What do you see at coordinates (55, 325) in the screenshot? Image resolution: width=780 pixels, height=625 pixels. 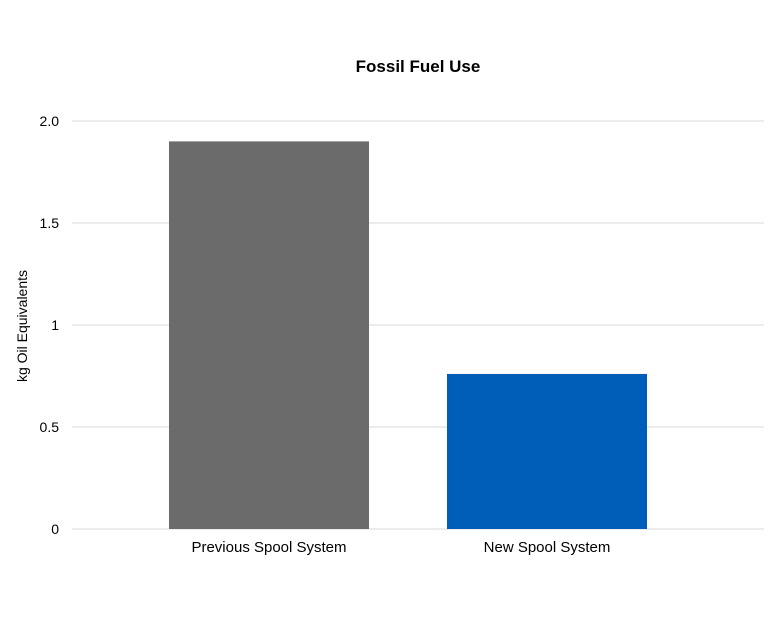 I see `y-tick-label: 1` at bounding box center [55, 325].